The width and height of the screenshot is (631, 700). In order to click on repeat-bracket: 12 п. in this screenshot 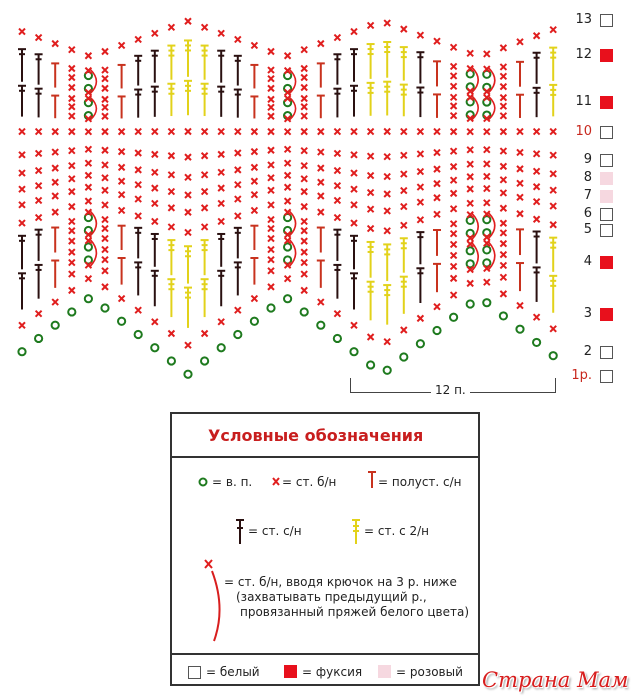, I will do `click(453, 387)`.